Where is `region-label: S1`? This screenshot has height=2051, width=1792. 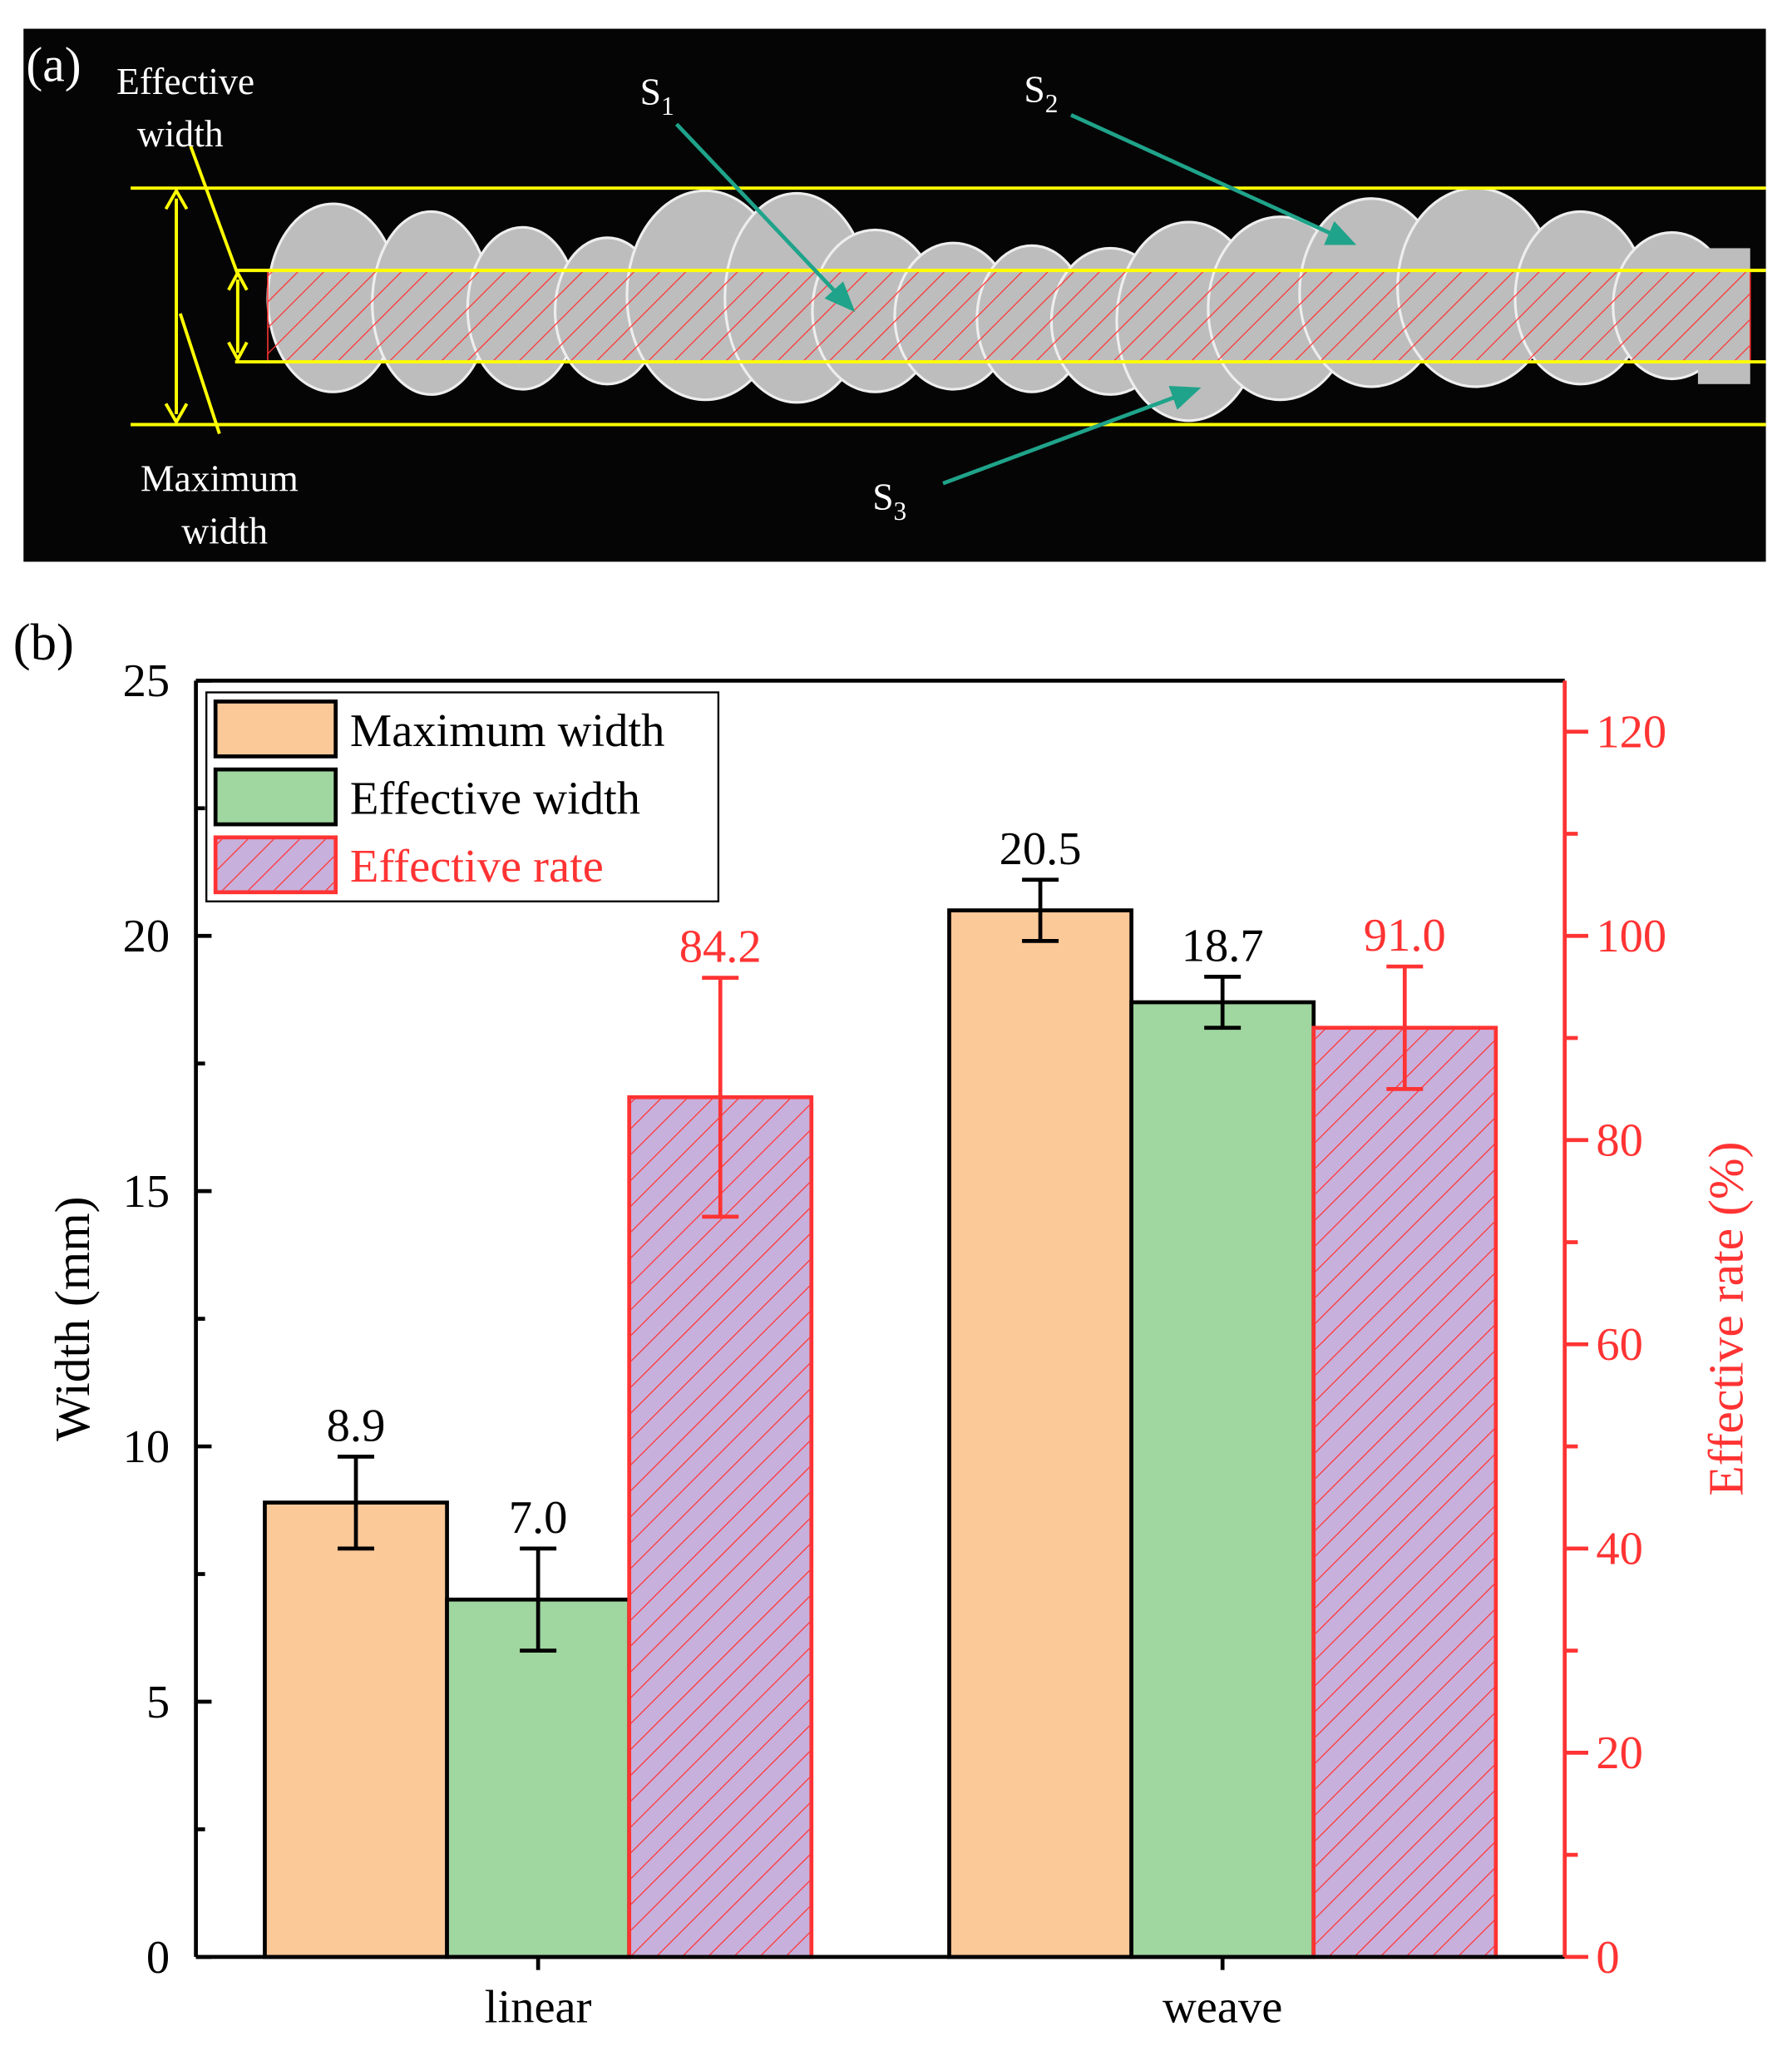 region-label: S1 is located at coordinates (657, 96).